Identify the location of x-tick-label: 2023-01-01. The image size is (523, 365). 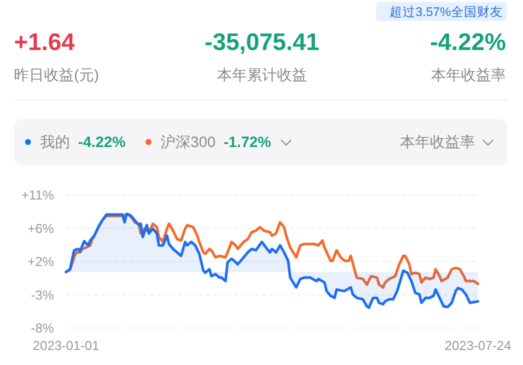
(66, 345).